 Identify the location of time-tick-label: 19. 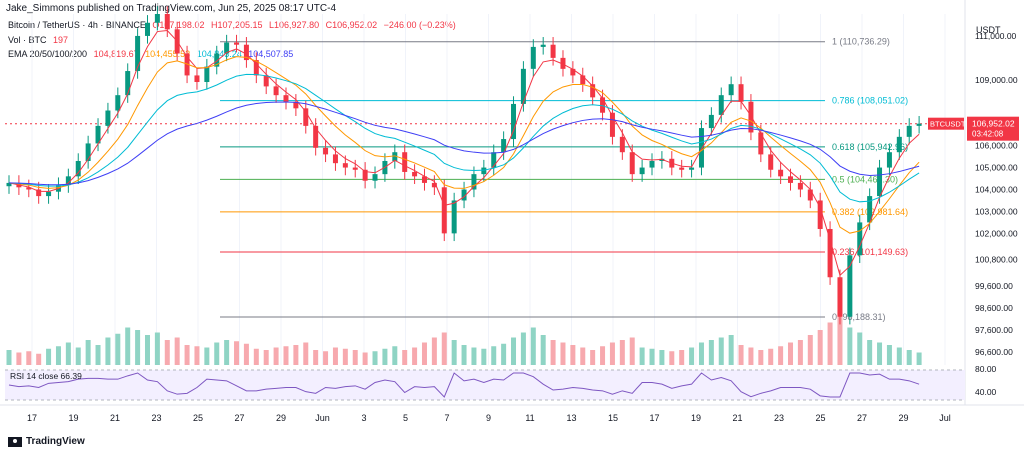
(696, 418).